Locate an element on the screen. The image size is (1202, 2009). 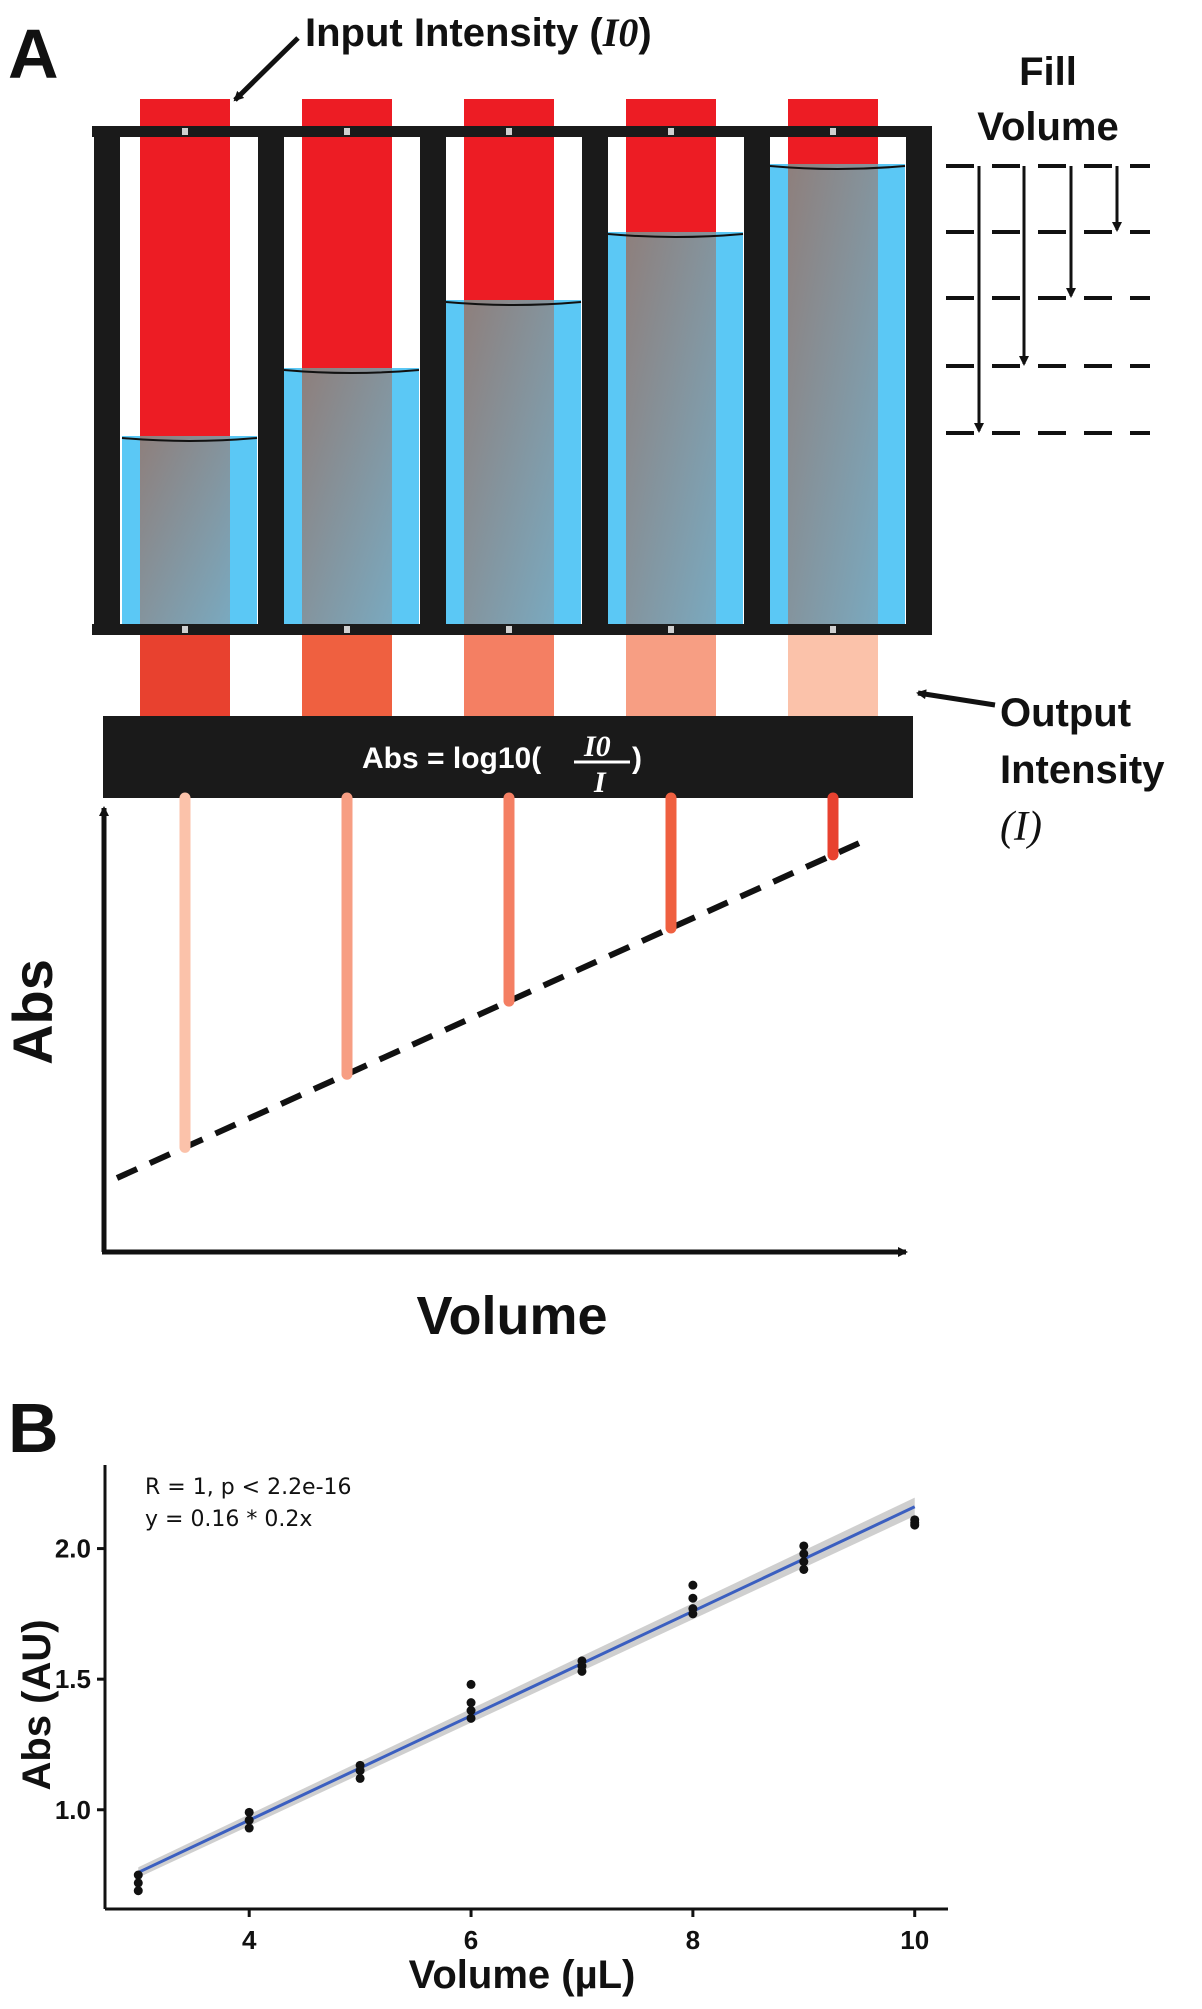
formula-denominator: I is located at coordinates (600, 782).